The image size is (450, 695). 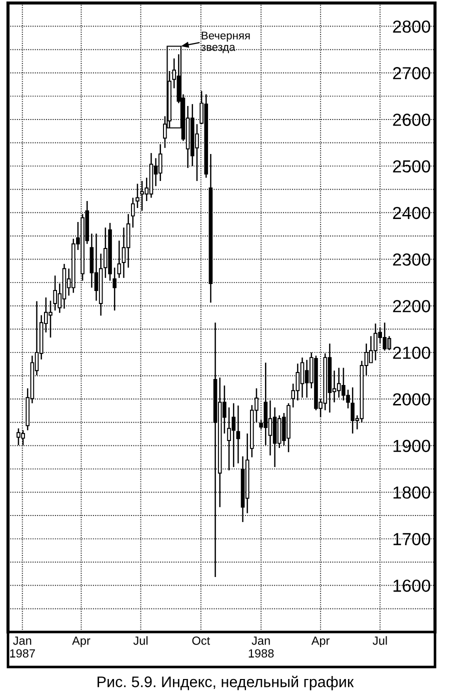 I want to click on y-tick-label: 2800, so click(x=411, y=26).